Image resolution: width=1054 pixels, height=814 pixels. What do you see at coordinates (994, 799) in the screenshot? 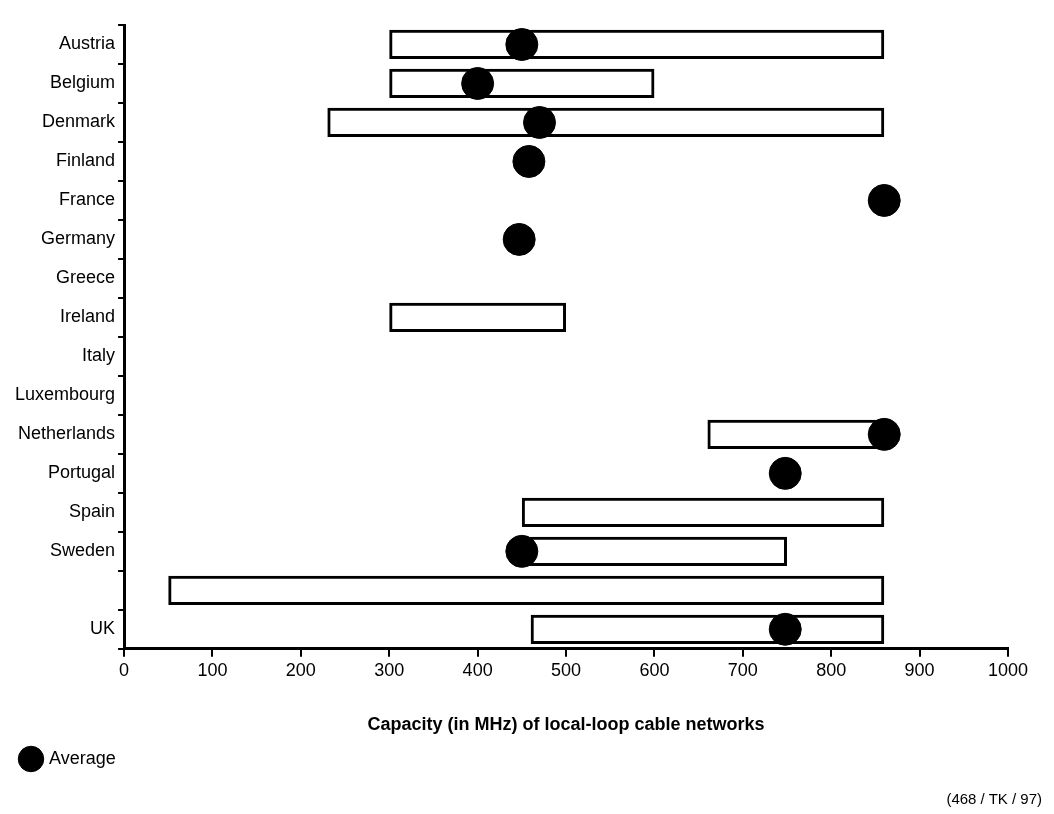
I see `text: (468 / TK / 97)` at bounding box center [994, 799].